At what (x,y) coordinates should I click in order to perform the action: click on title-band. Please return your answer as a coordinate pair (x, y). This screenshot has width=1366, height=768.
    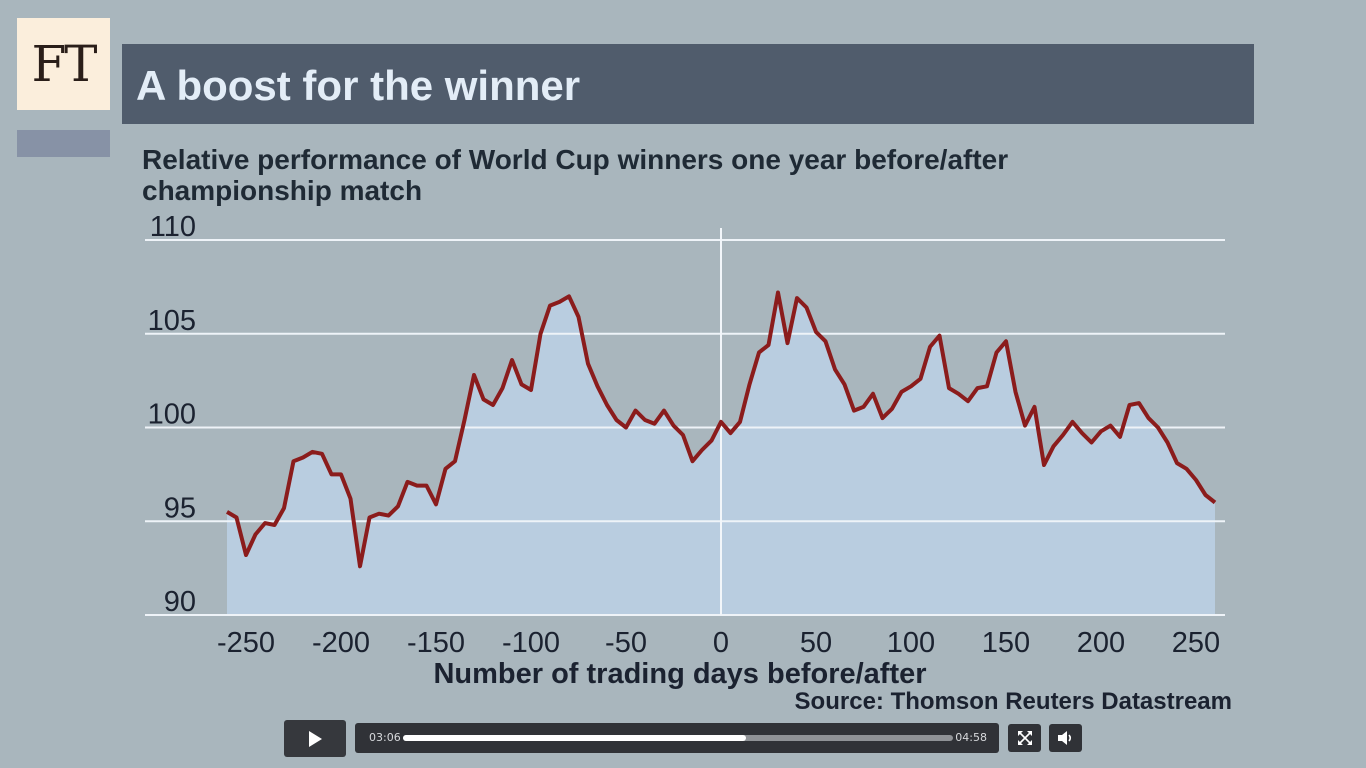
    Looking at the image, I should click on (688, 84).